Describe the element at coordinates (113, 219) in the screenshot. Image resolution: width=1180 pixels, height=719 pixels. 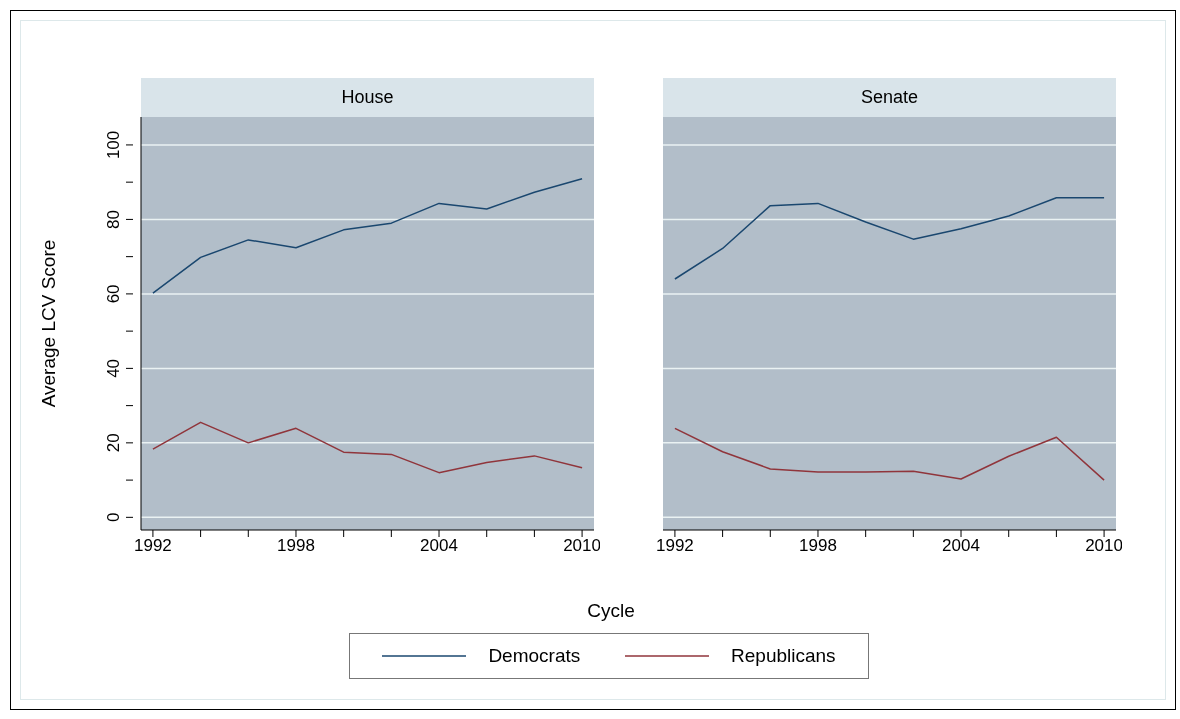
I see `y-tick-label: 80` at that location.